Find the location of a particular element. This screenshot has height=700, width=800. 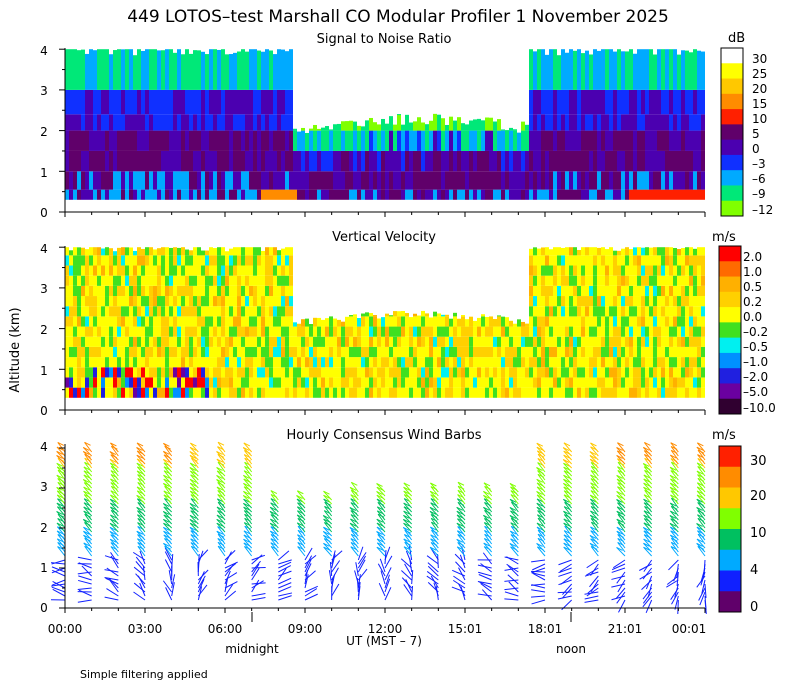

colorbar-label: 5 is located at coordinates (756, 134).